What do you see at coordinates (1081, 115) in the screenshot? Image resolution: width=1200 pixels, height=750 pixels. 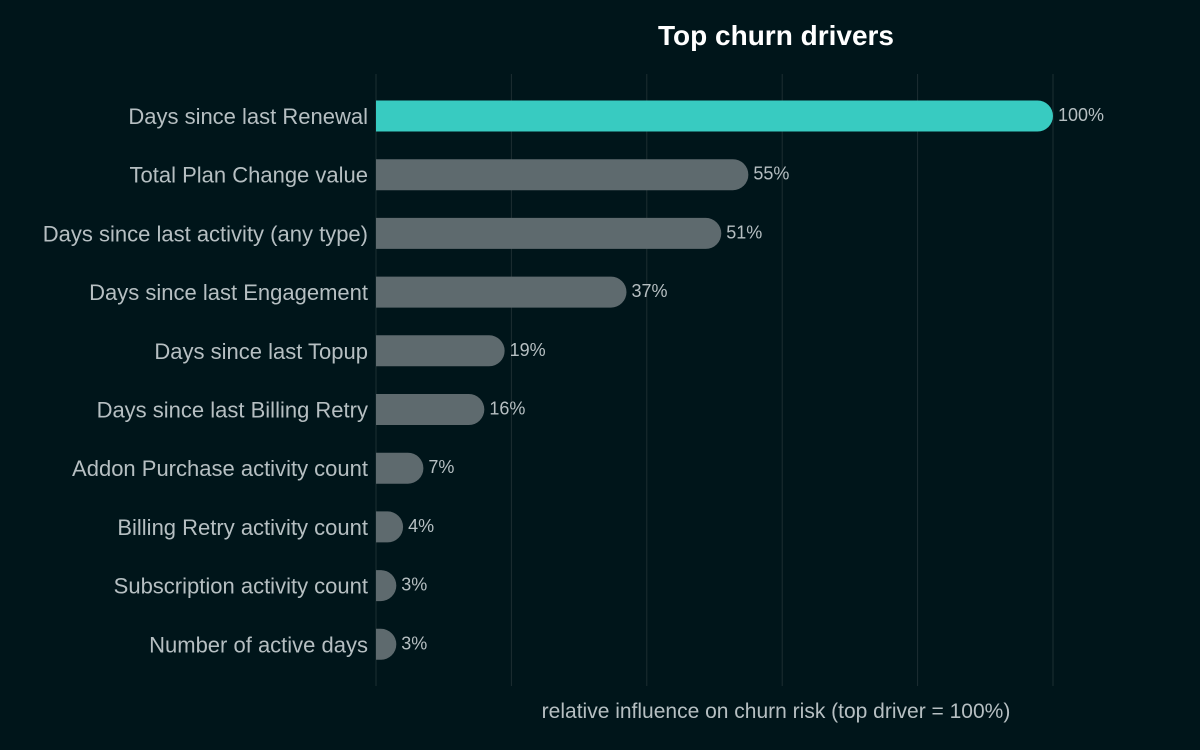 I see `value-label-0: 100%` at bounding box center [1081, 115].